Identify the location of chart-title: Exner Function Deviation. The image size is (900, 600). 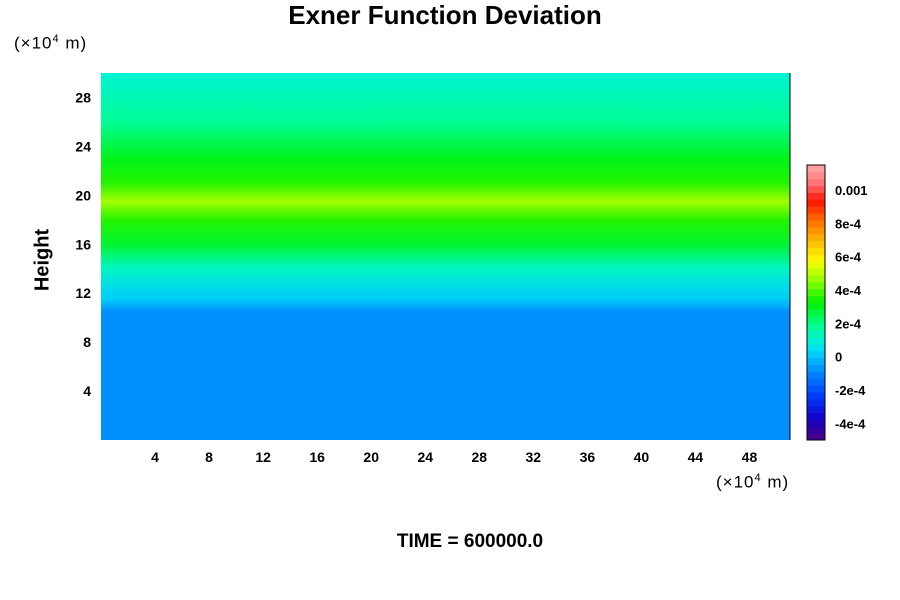
(445, 15).